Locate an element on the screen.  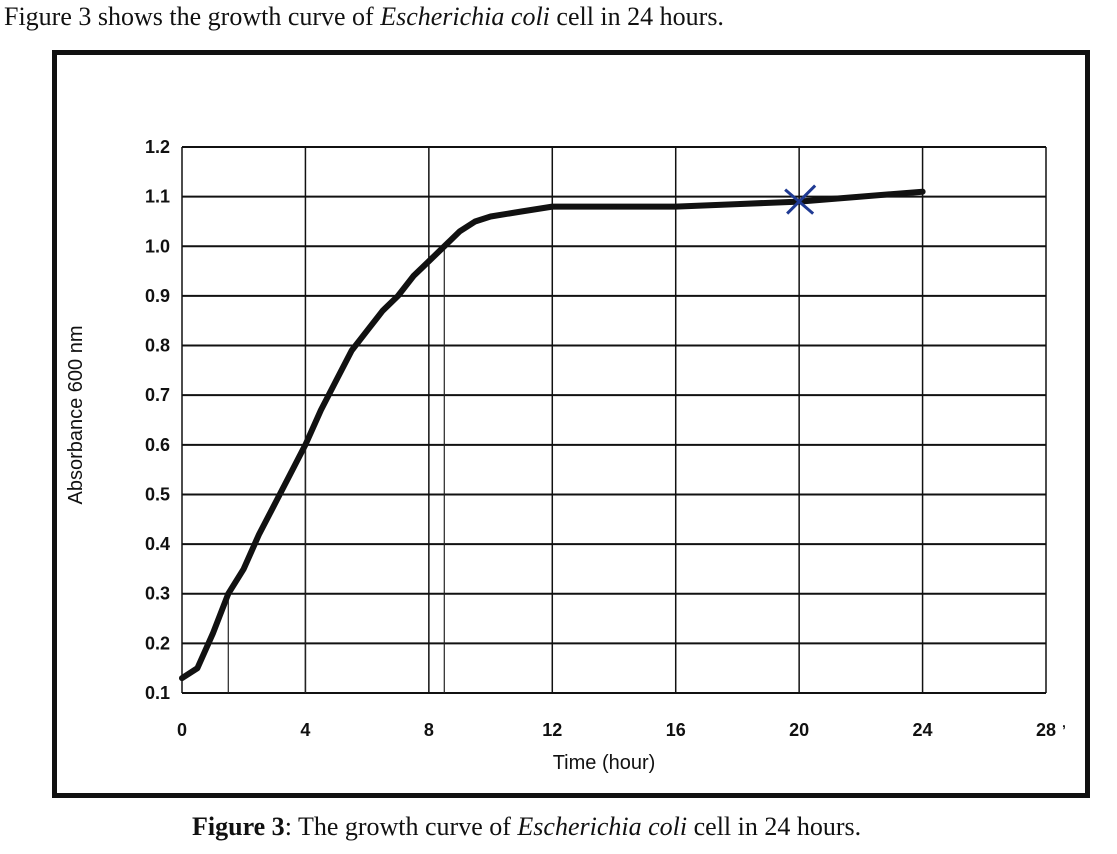
x-tick-label: 20 is located at coordinates (799, 730).